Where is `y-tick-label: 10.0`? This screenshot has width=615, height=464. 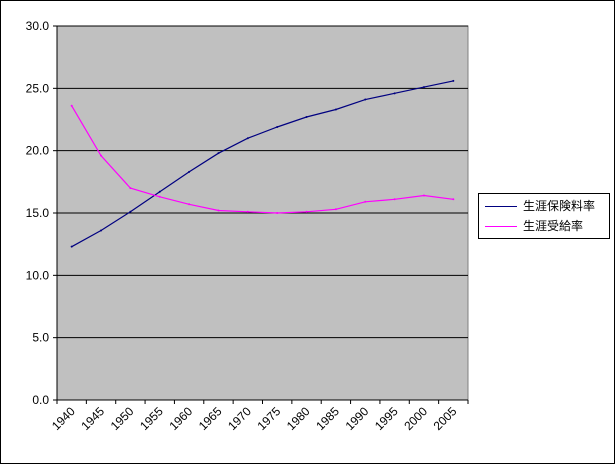
y-tick-label: 10.0 is located at coordinates (38, 275).